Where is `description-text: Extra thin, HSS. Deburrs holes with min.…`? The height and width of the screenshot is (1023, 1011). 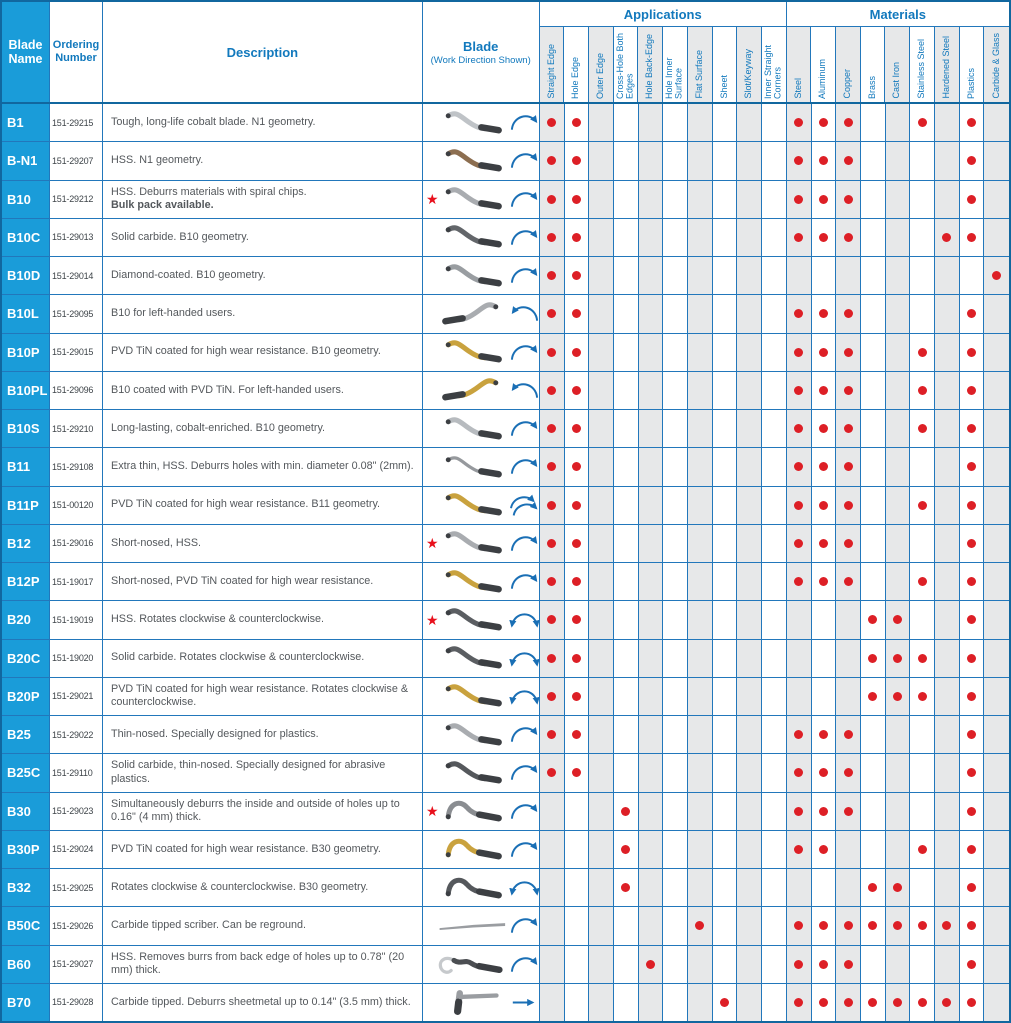 description-text: Extra thin, HSS. Deburrs holes with min.… is located at coordinates (262, 466).